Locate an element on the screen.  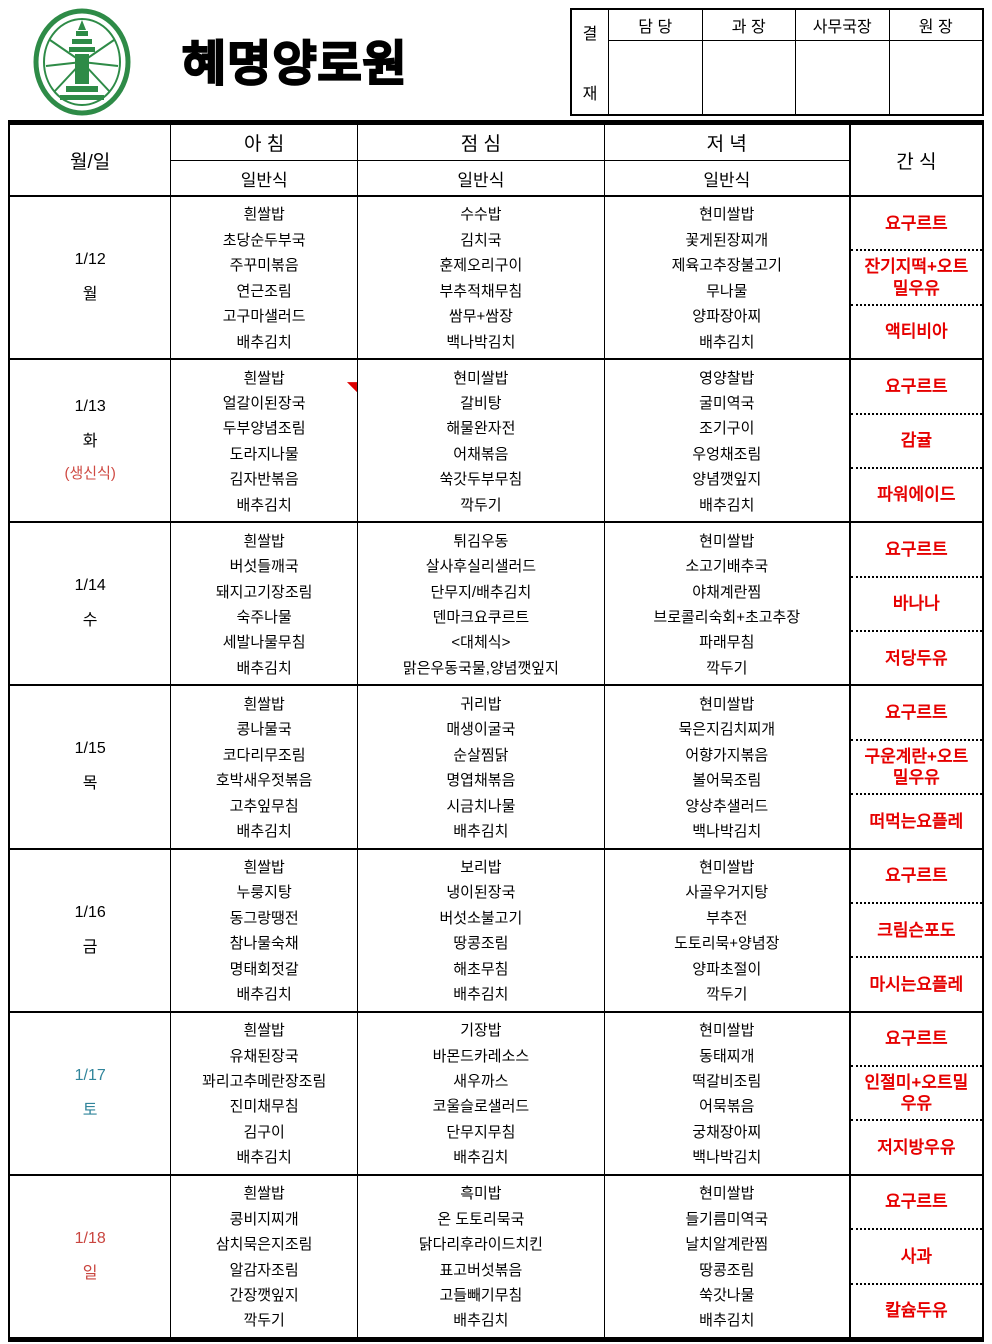
page-title: 혜명양로원 is located at coordinates (294, 64).